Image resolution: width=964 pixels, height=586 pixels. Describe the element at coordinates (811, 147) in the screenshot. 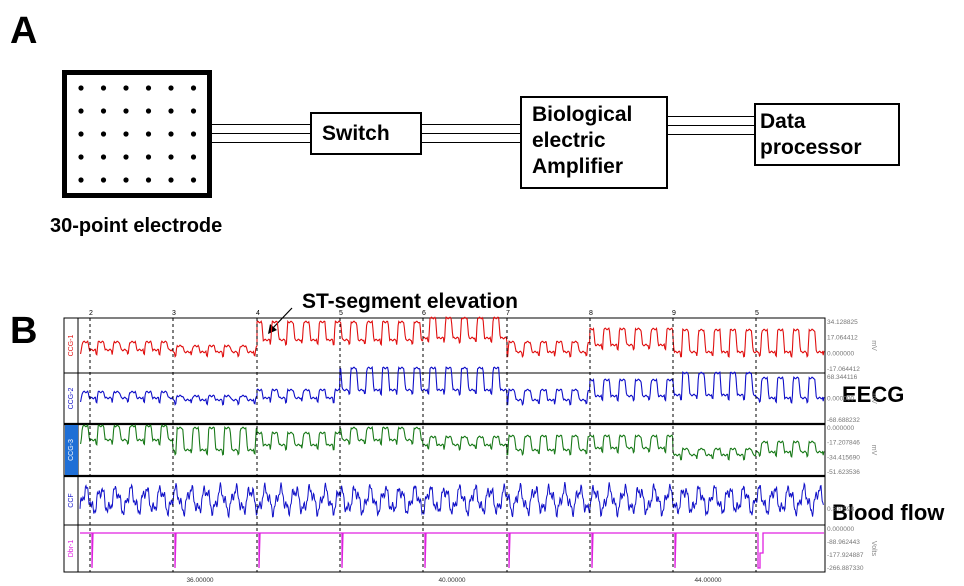

I see `processor-line-2: processor` at that location.